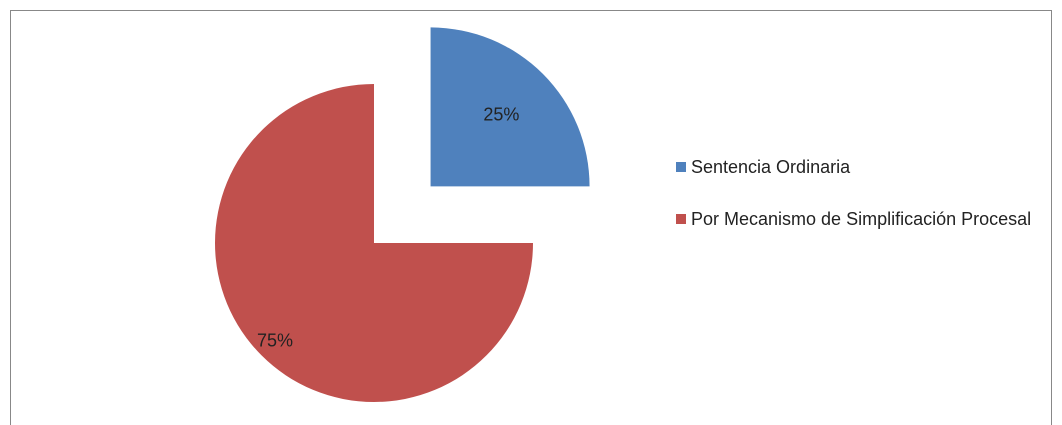  Describe the element at coordinates (275, 341) in the screenshot. I see `data-label: 75%` at that location.